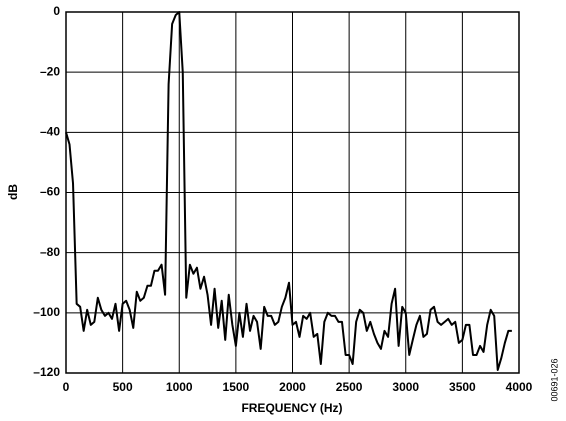  Describe the element at coordinates (519, 387) in the screenshot. I see `x-tick-label: 4000` at that location.